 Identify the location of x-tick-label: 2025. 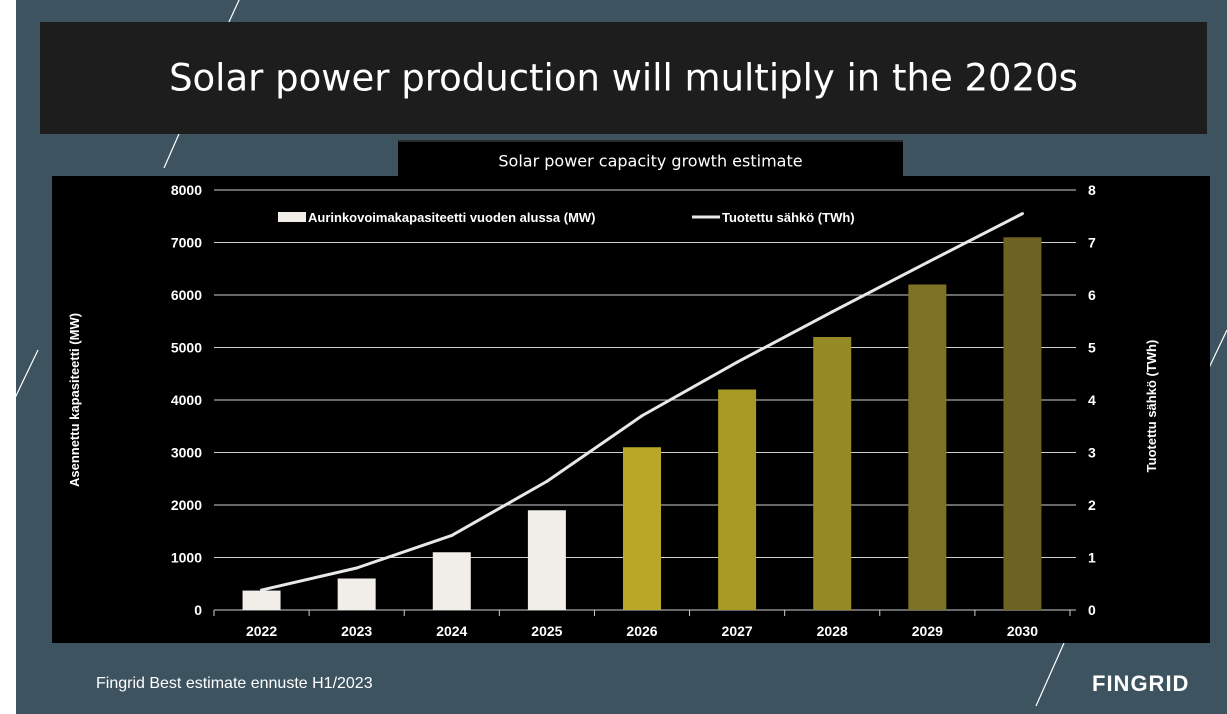
(546, 631).